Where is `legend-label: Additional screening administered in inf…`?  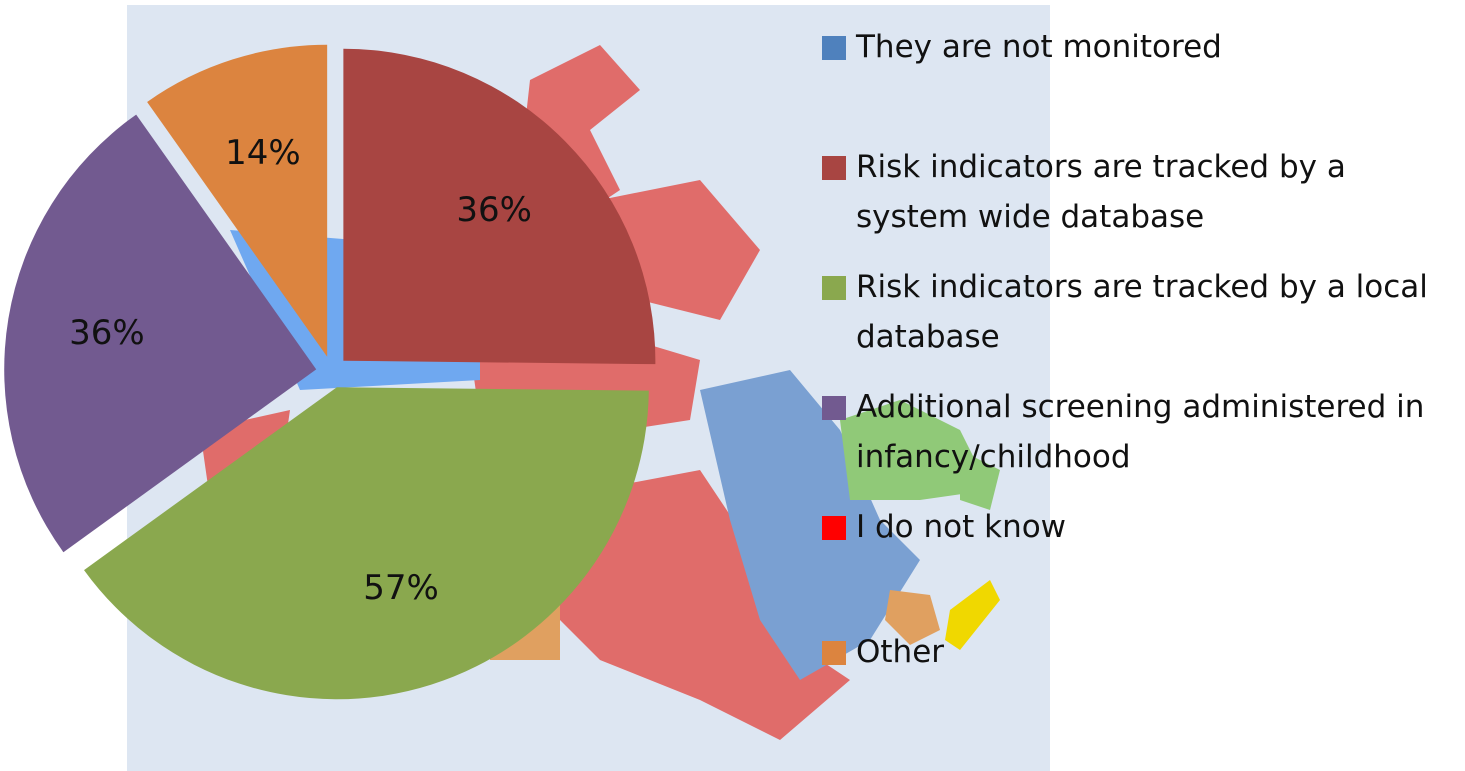 legend-label: Additional screening administered in inf… is located at coordinates (1140, 432).